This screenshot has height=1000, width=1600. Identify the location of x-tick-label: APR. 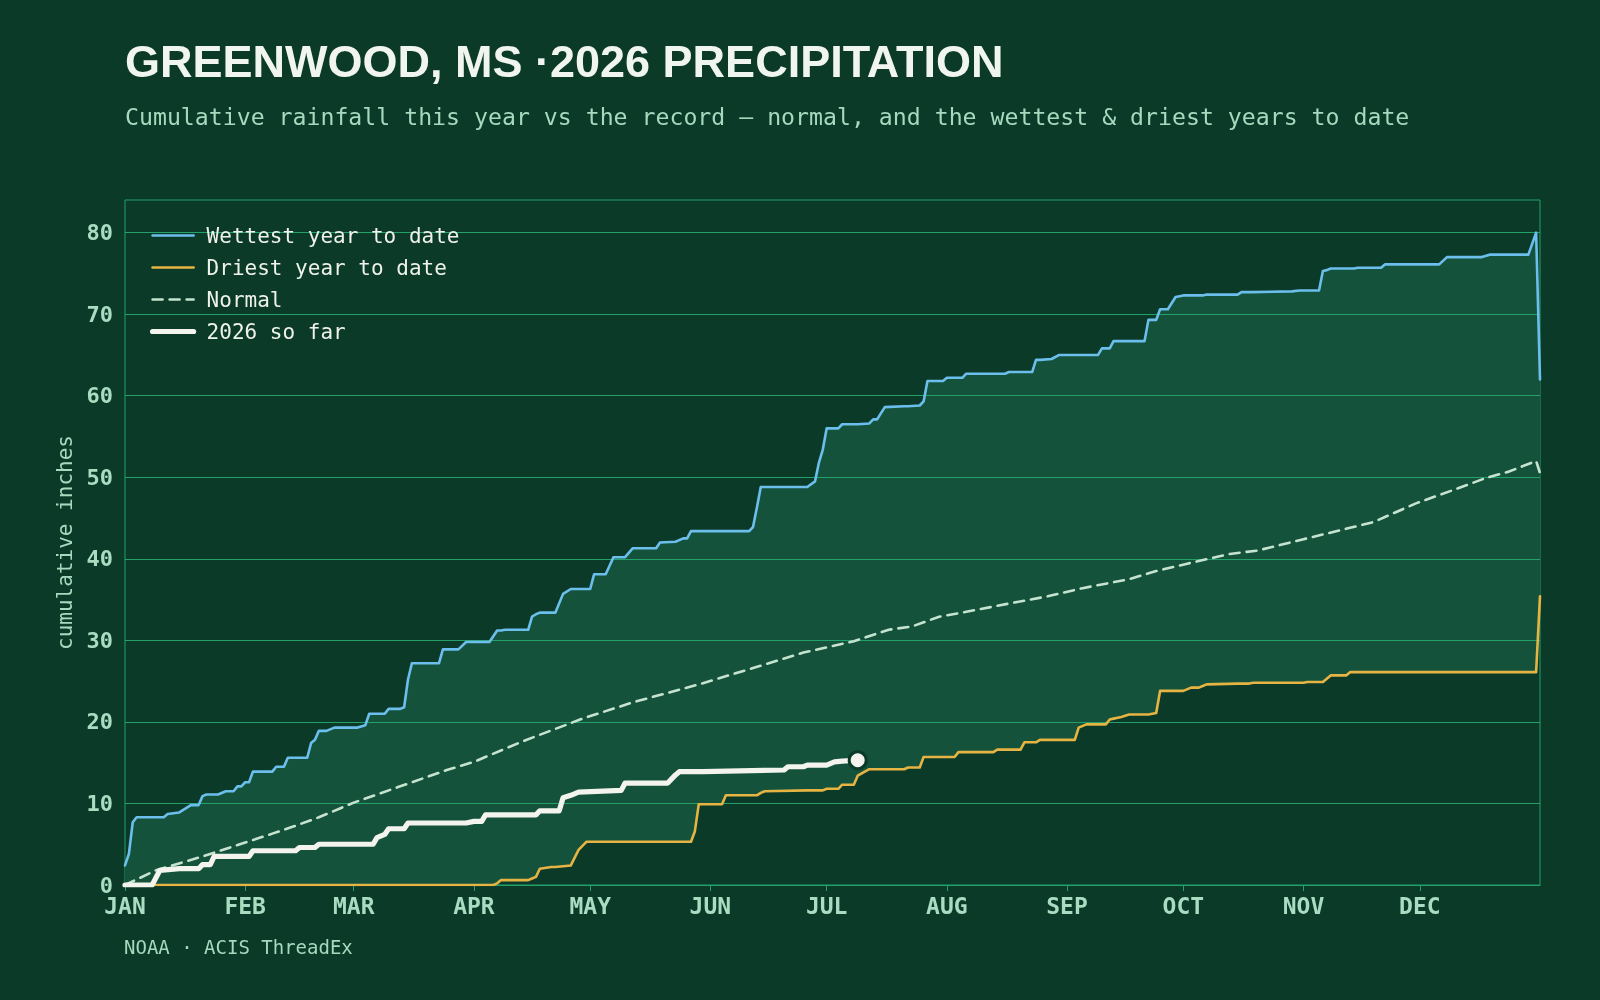
(474, 905).